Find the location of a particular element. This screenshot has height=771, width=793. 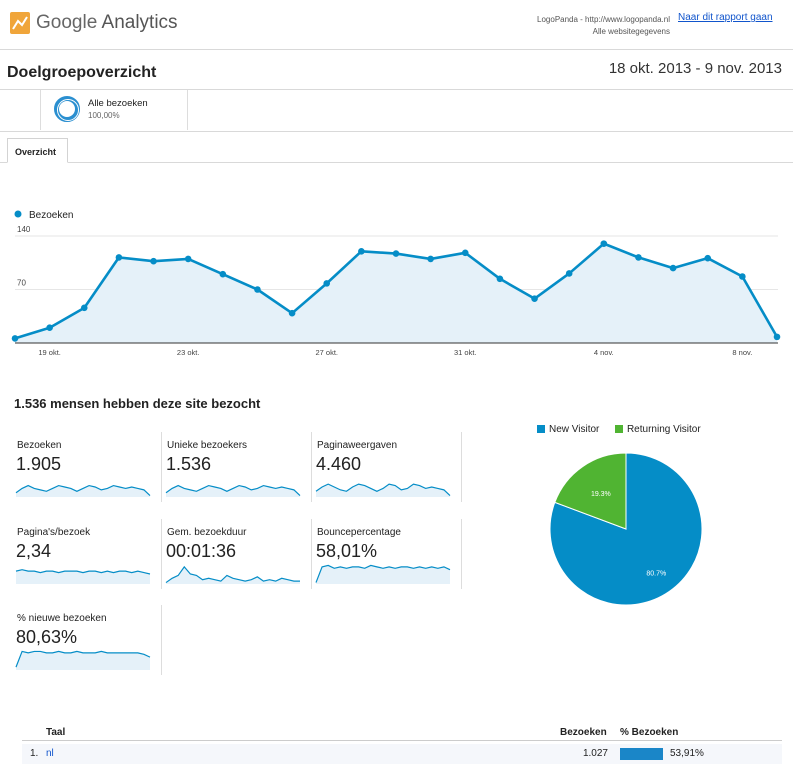

go-to-report-link: Naar dit rapport gaan is located at coordinates (725, 17).